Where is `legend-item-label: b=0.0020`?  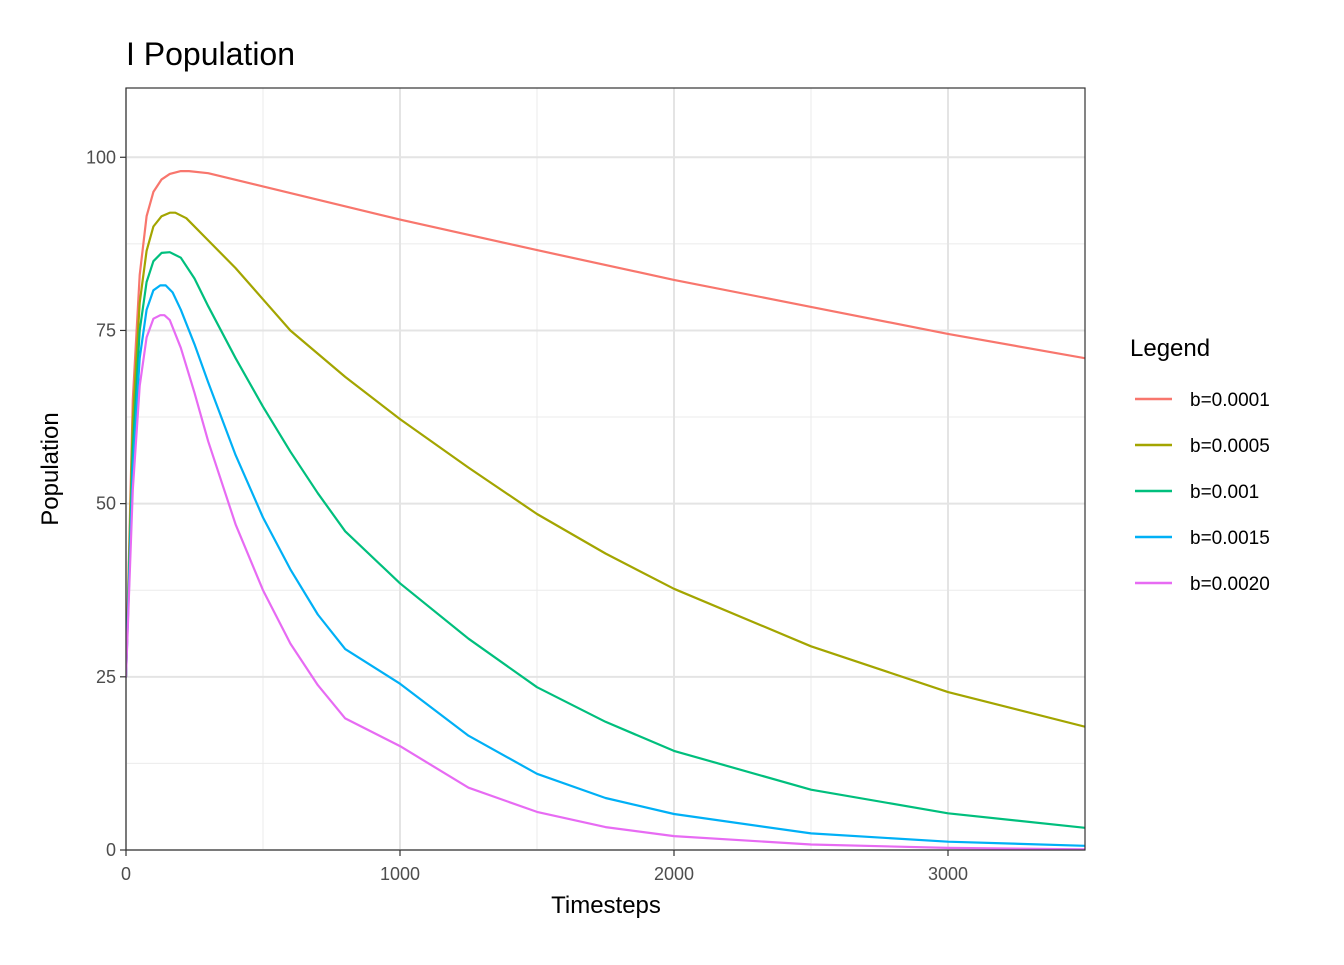
legend-item-label: b=0.0020 is located at coordinates (1230, 584).